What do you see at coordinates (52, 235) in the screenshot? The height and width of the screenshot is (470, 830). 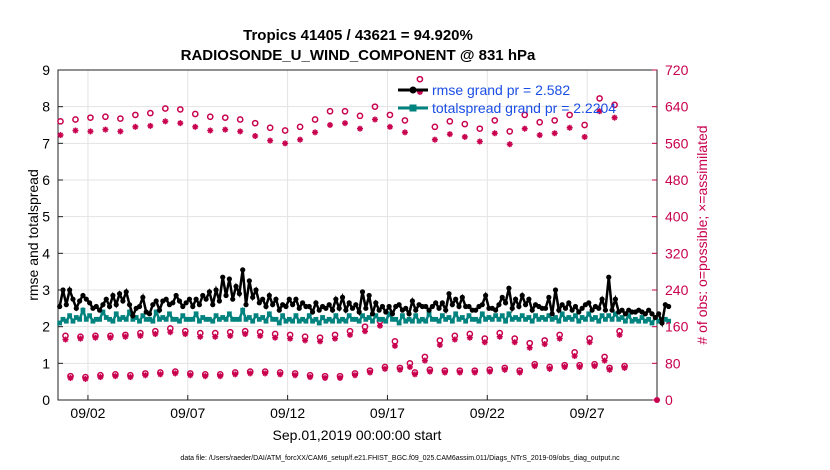 I see `y-axis-ticks: 0 1 2 3 4 5 6 7 8 9` at bounding box center [52, 235].